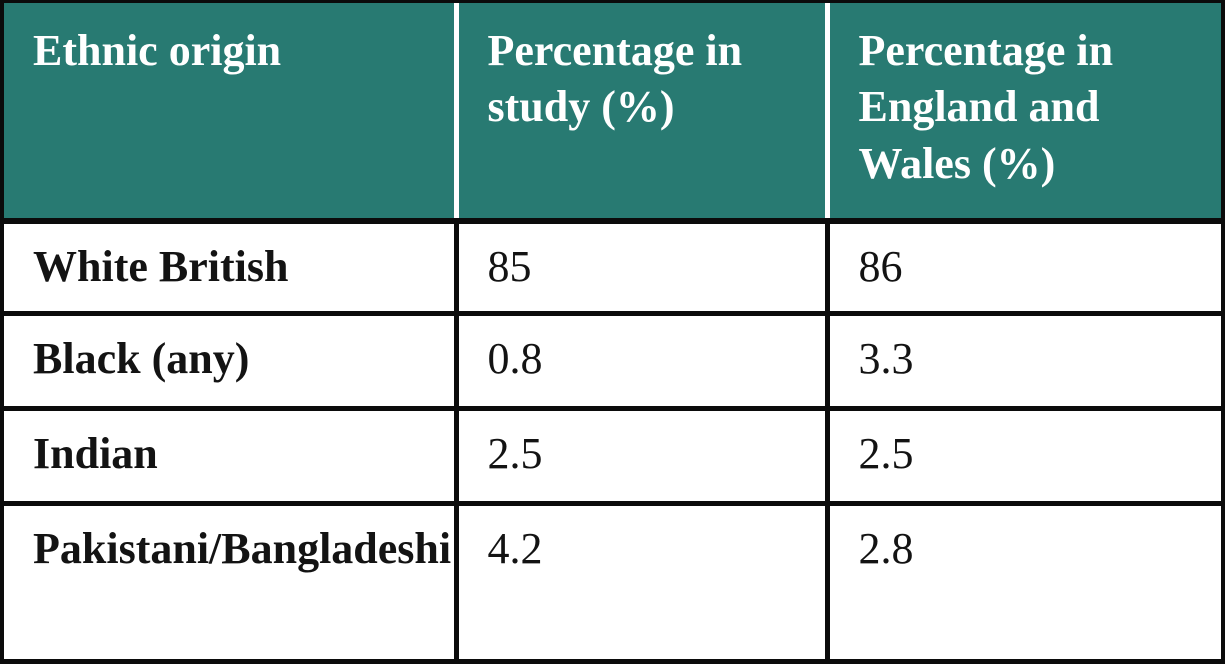 This screenshot has width=1225, height=664. I want to click on cell-ethnic-origin: White British, so click(230, 268).